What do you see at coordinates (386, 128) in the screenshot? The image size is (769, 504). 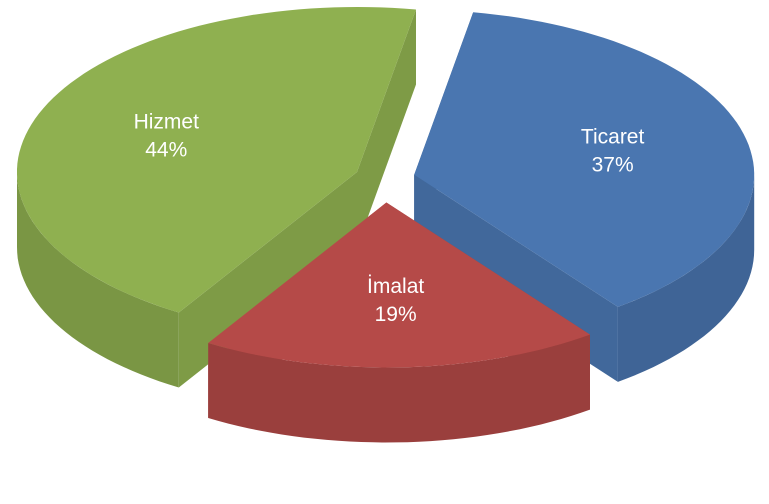 I see `slice-side` at bounding box center [386, 128].